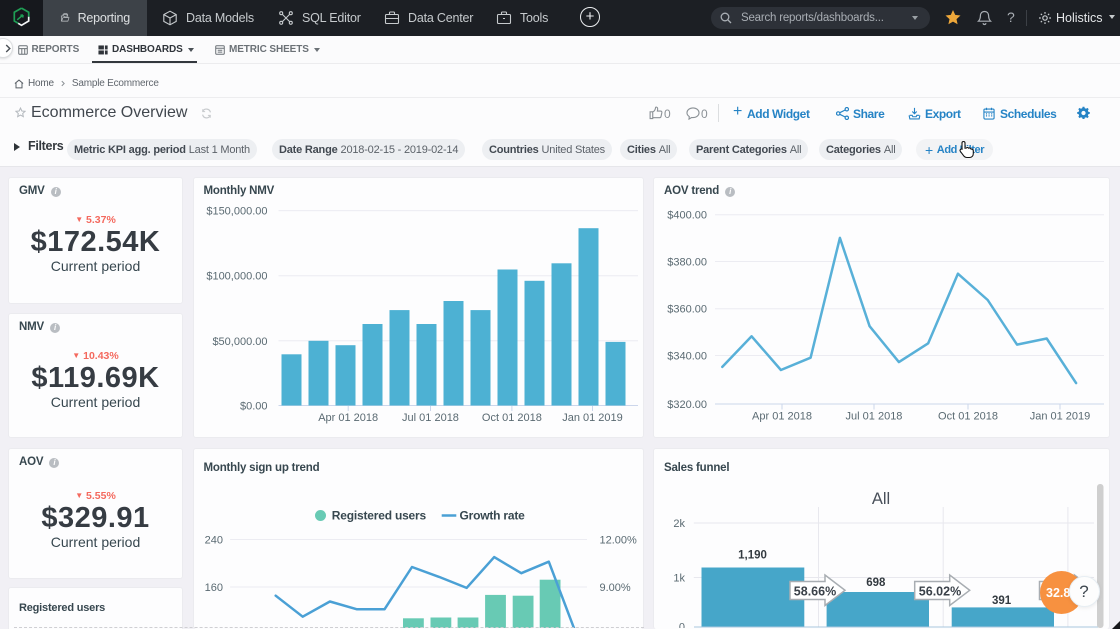 Image resolution: width=1120 pixels, height=629 pixels. Describe the element at coordinates (239, 342) in the screenshot. I see `svg-text: $50,000.00` at that location.